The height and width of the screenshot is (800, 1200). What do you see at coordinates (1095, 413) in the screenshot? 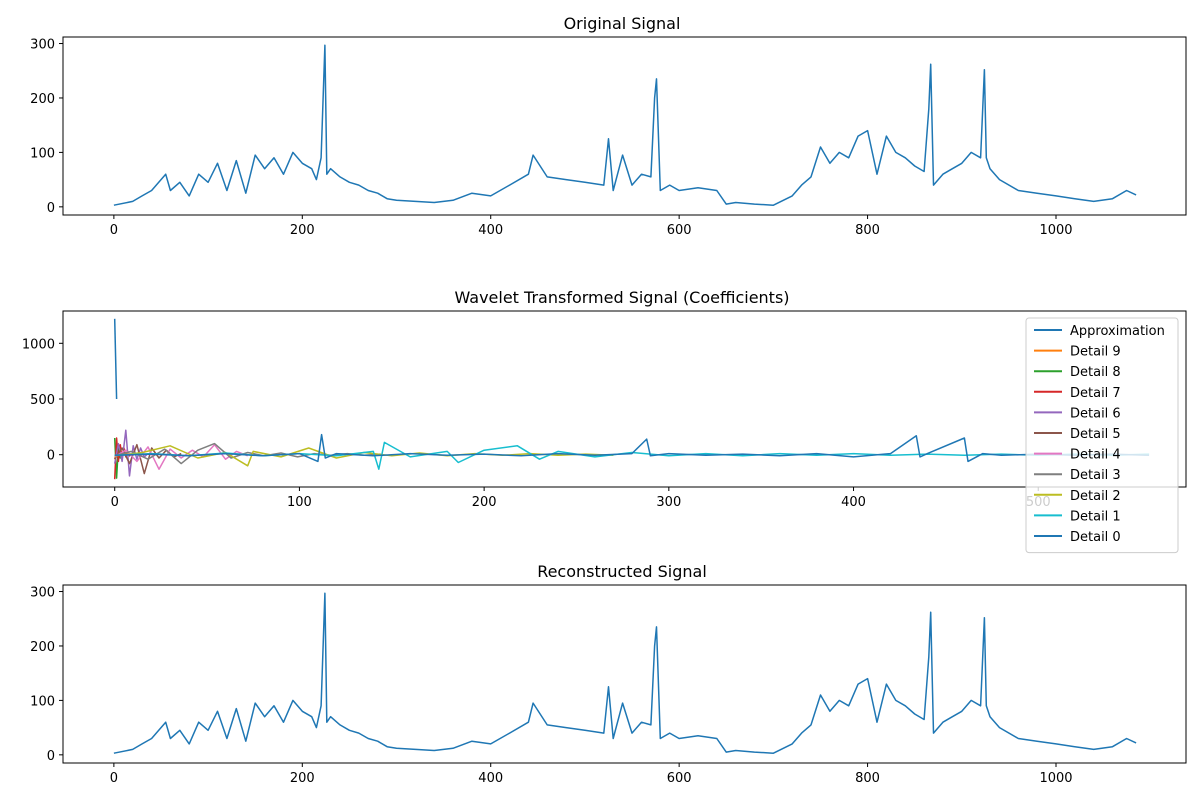
I see `legend-label: Detail 6` at bounding box center [1095, 413].